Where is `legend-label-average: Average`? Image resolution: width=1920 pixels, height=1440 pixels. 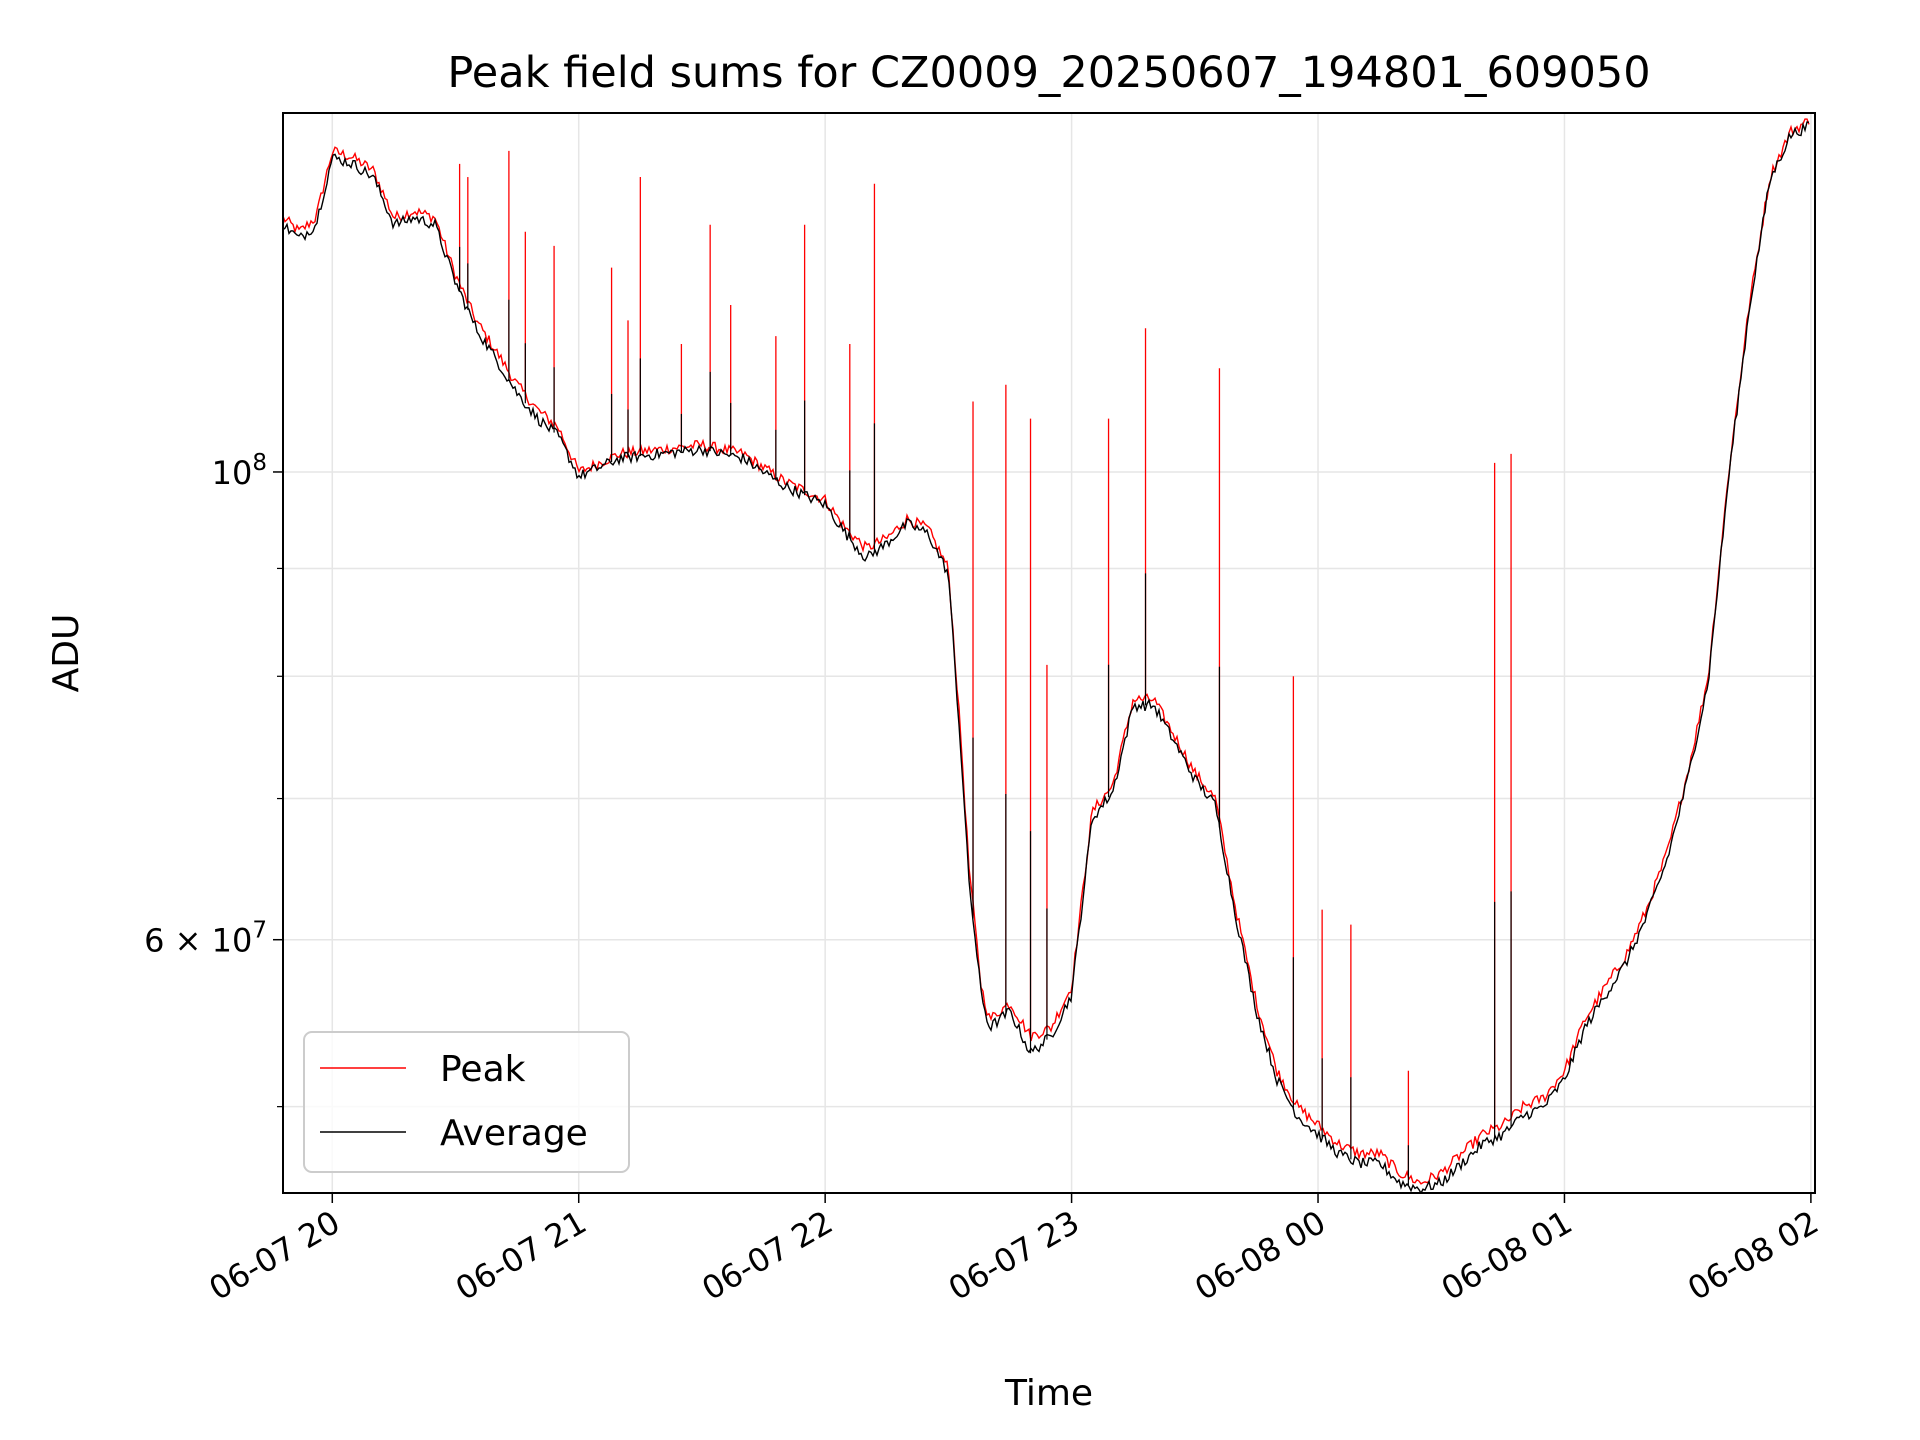 legend-label-average: Average is located at coordinates (514, 1133).